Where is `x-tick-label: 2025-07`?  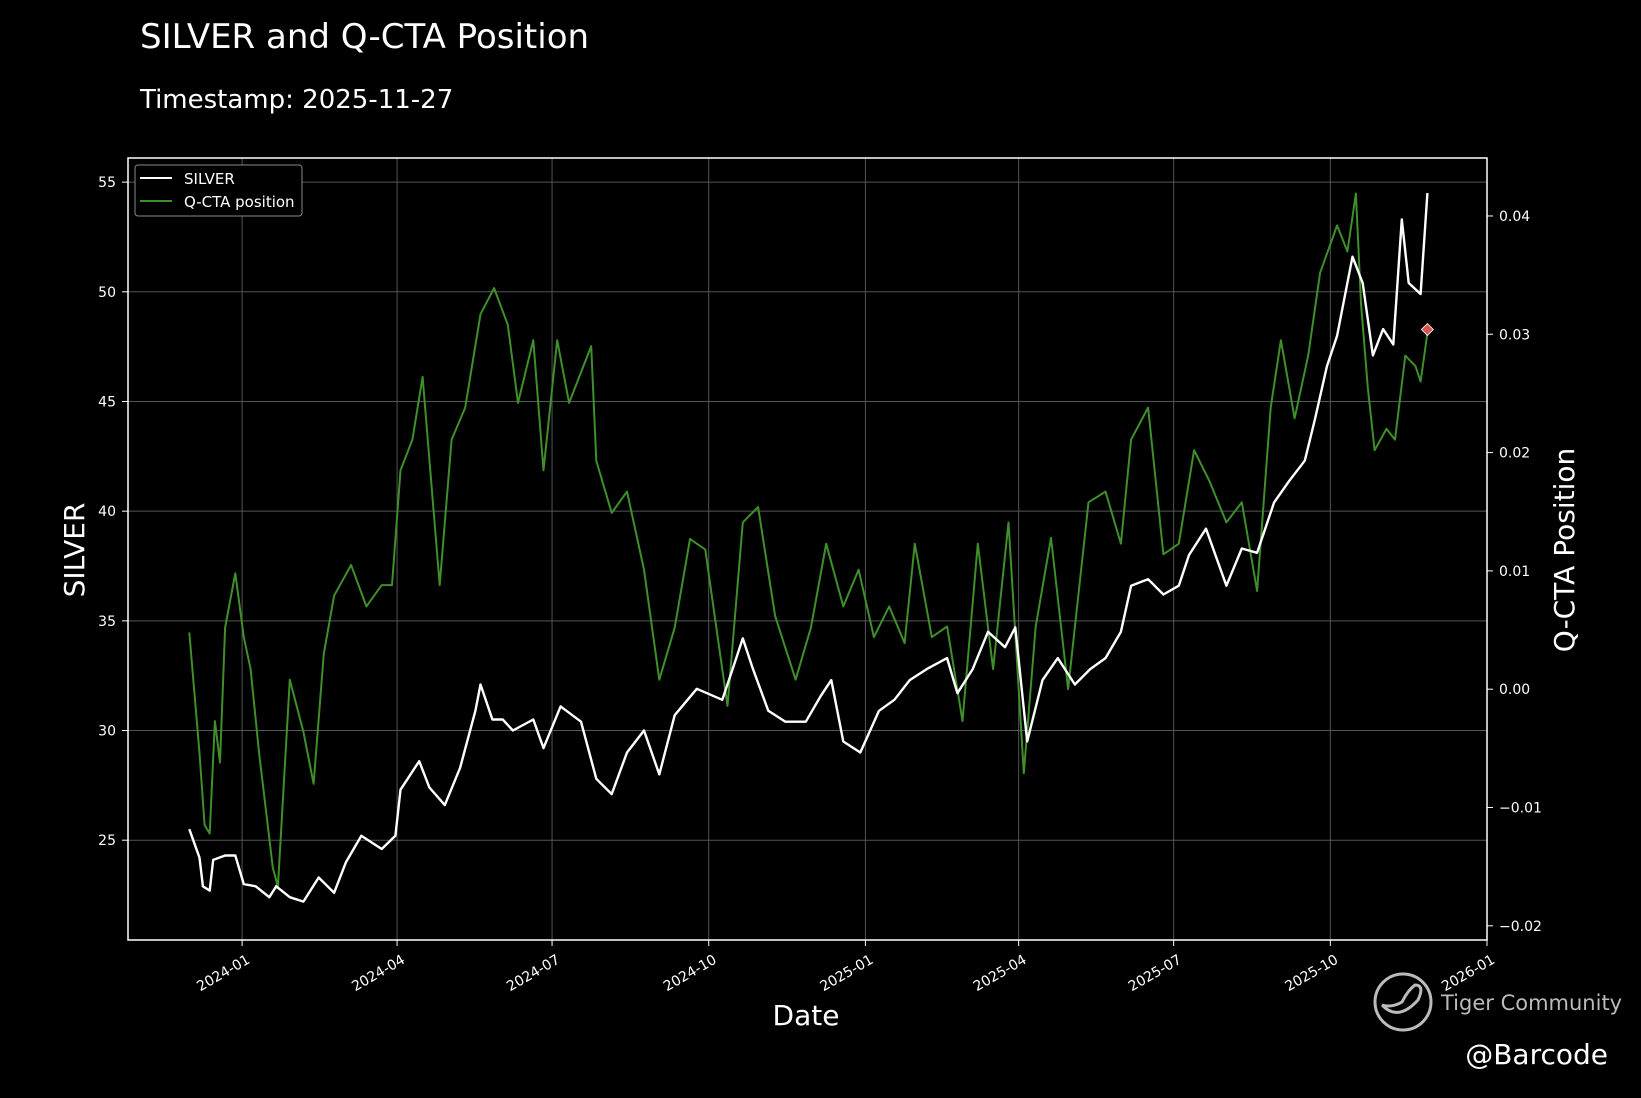
x-tick-label: 2025-07 is located at coordinates (1155, 973).